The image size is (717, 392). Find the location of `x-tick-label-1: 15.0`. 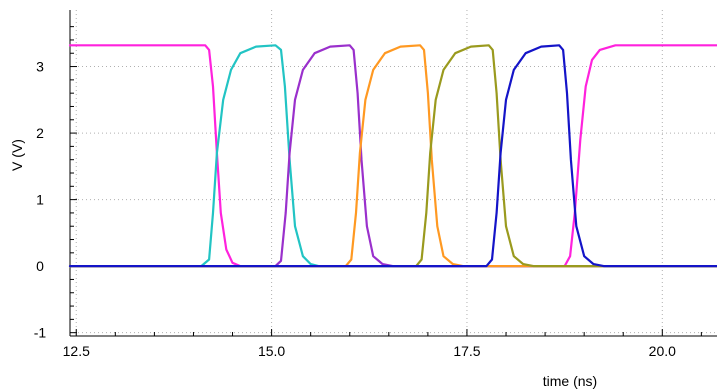

x-tick-label-1: 15.0 is located at coordinates (271, 351).